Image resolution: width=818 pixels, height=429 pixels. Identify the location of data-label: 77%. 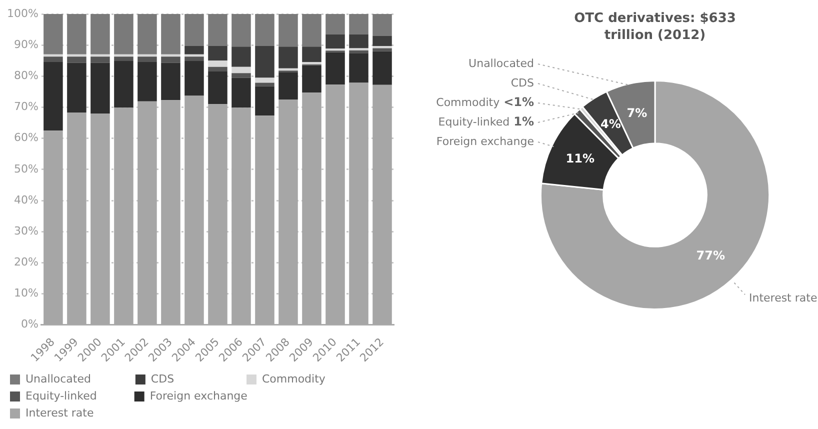
(710, 255).